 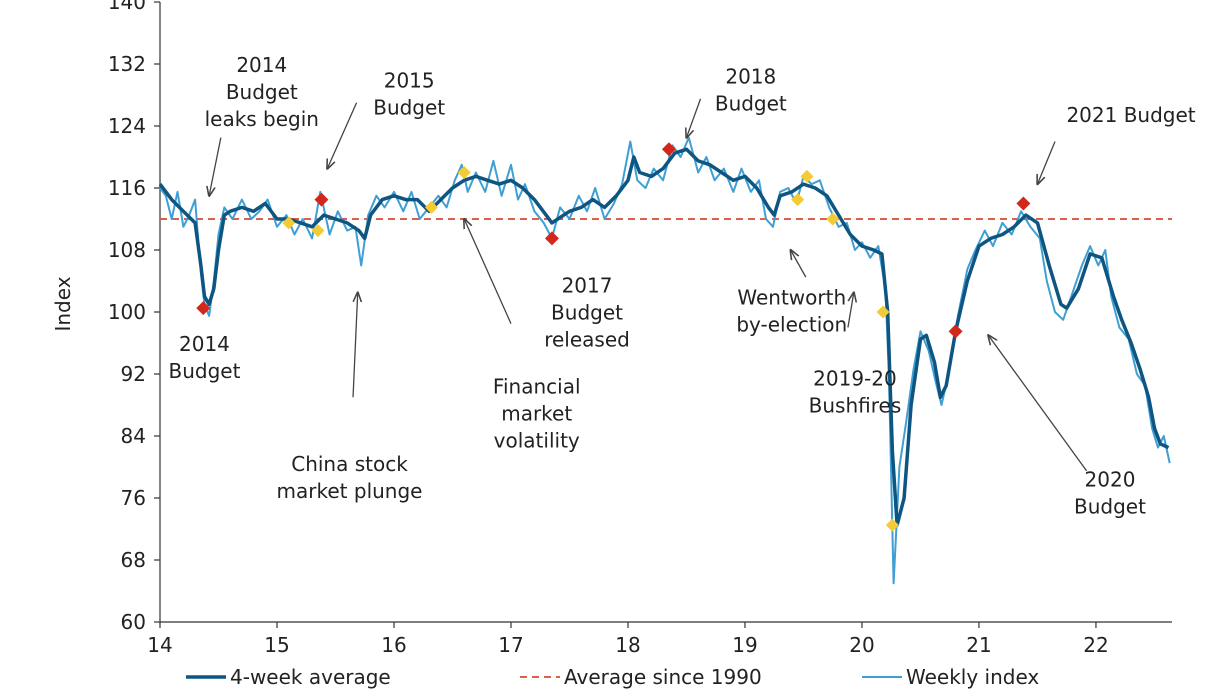 I want to click on annotation-line: 2021 Budget, so click(x=1130, y=115).